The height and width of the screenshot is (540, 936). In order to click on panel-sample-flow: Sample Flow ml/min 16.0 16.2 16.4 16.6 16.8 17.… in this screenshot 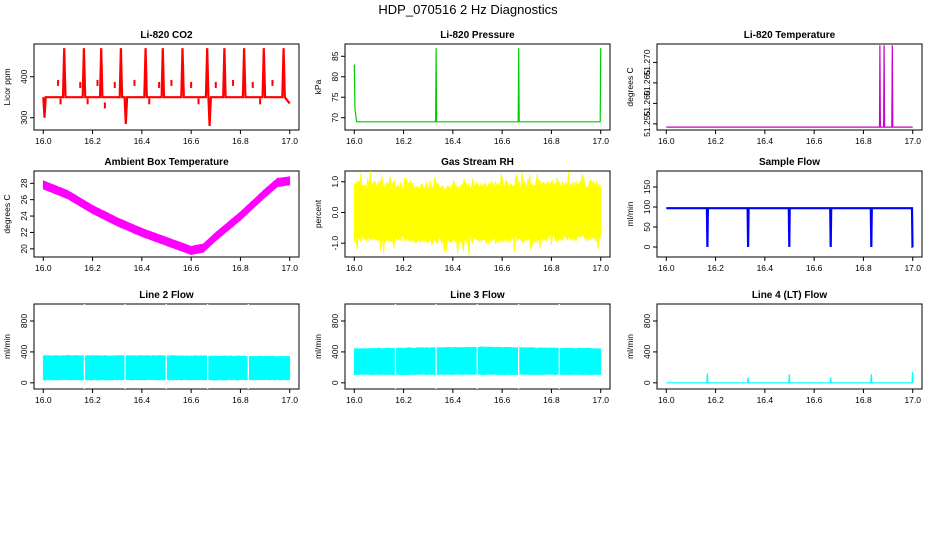, I will do `click(774, 215)`.